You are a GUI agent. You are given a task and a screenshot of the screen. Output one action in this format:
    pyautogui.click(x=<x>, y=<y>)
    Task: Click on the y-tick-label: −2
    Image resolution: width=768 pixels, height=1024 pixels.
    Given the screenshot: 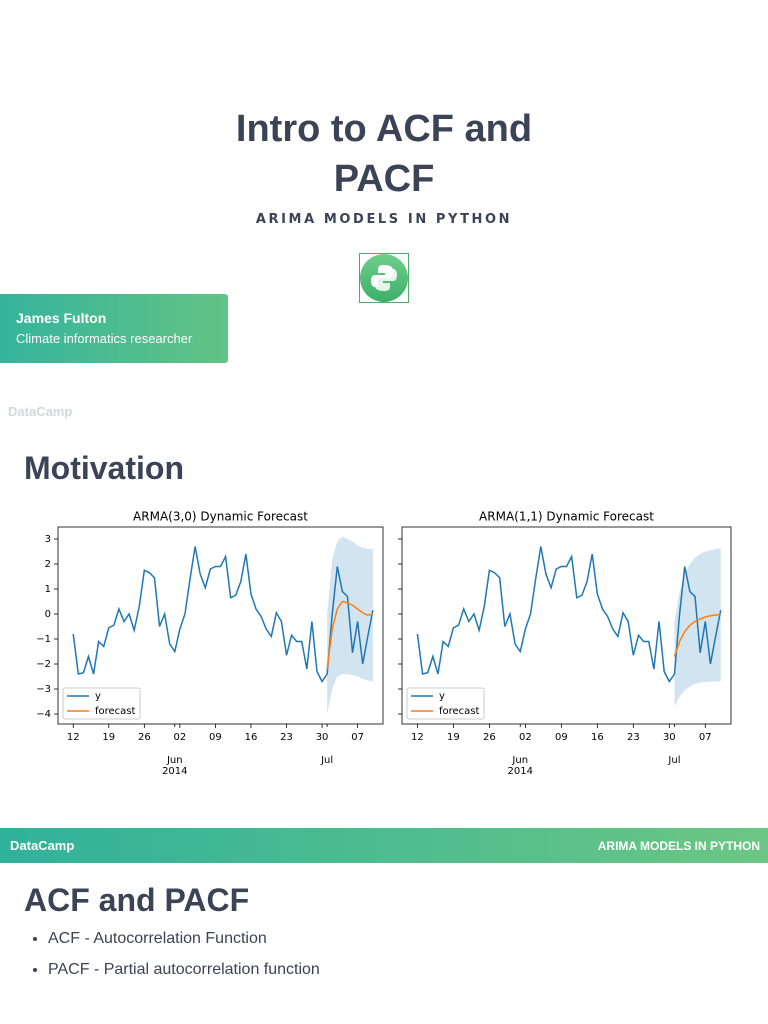 What is the action you would take?
    pyautogui.click(x=43, y=664)
    